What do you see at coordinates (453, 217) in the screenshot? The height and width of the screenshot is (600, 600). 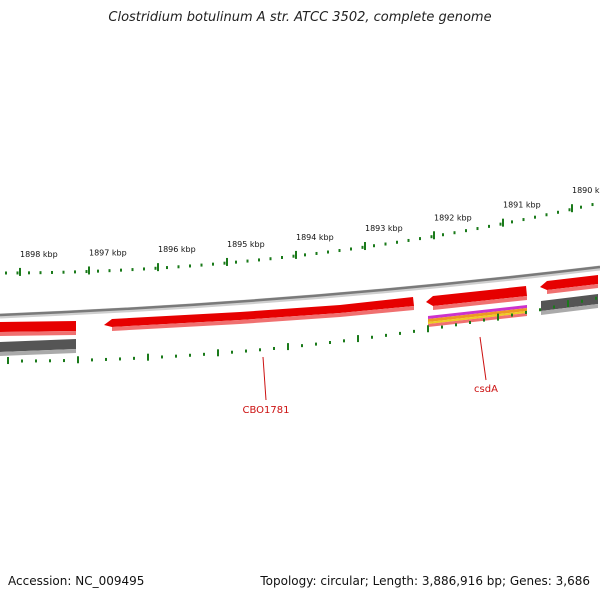 I see `tick-label: 1892 kbp` at bounding box center [453, 217].